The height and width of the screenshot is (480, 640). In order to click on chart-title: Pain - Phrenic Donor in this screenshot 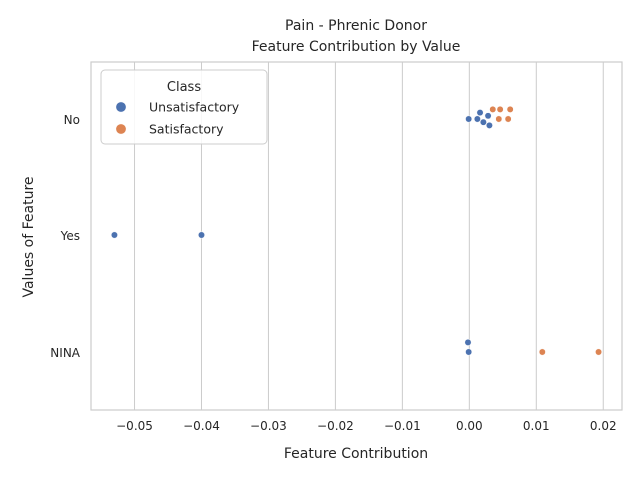, I will do `click(356, 26)`.